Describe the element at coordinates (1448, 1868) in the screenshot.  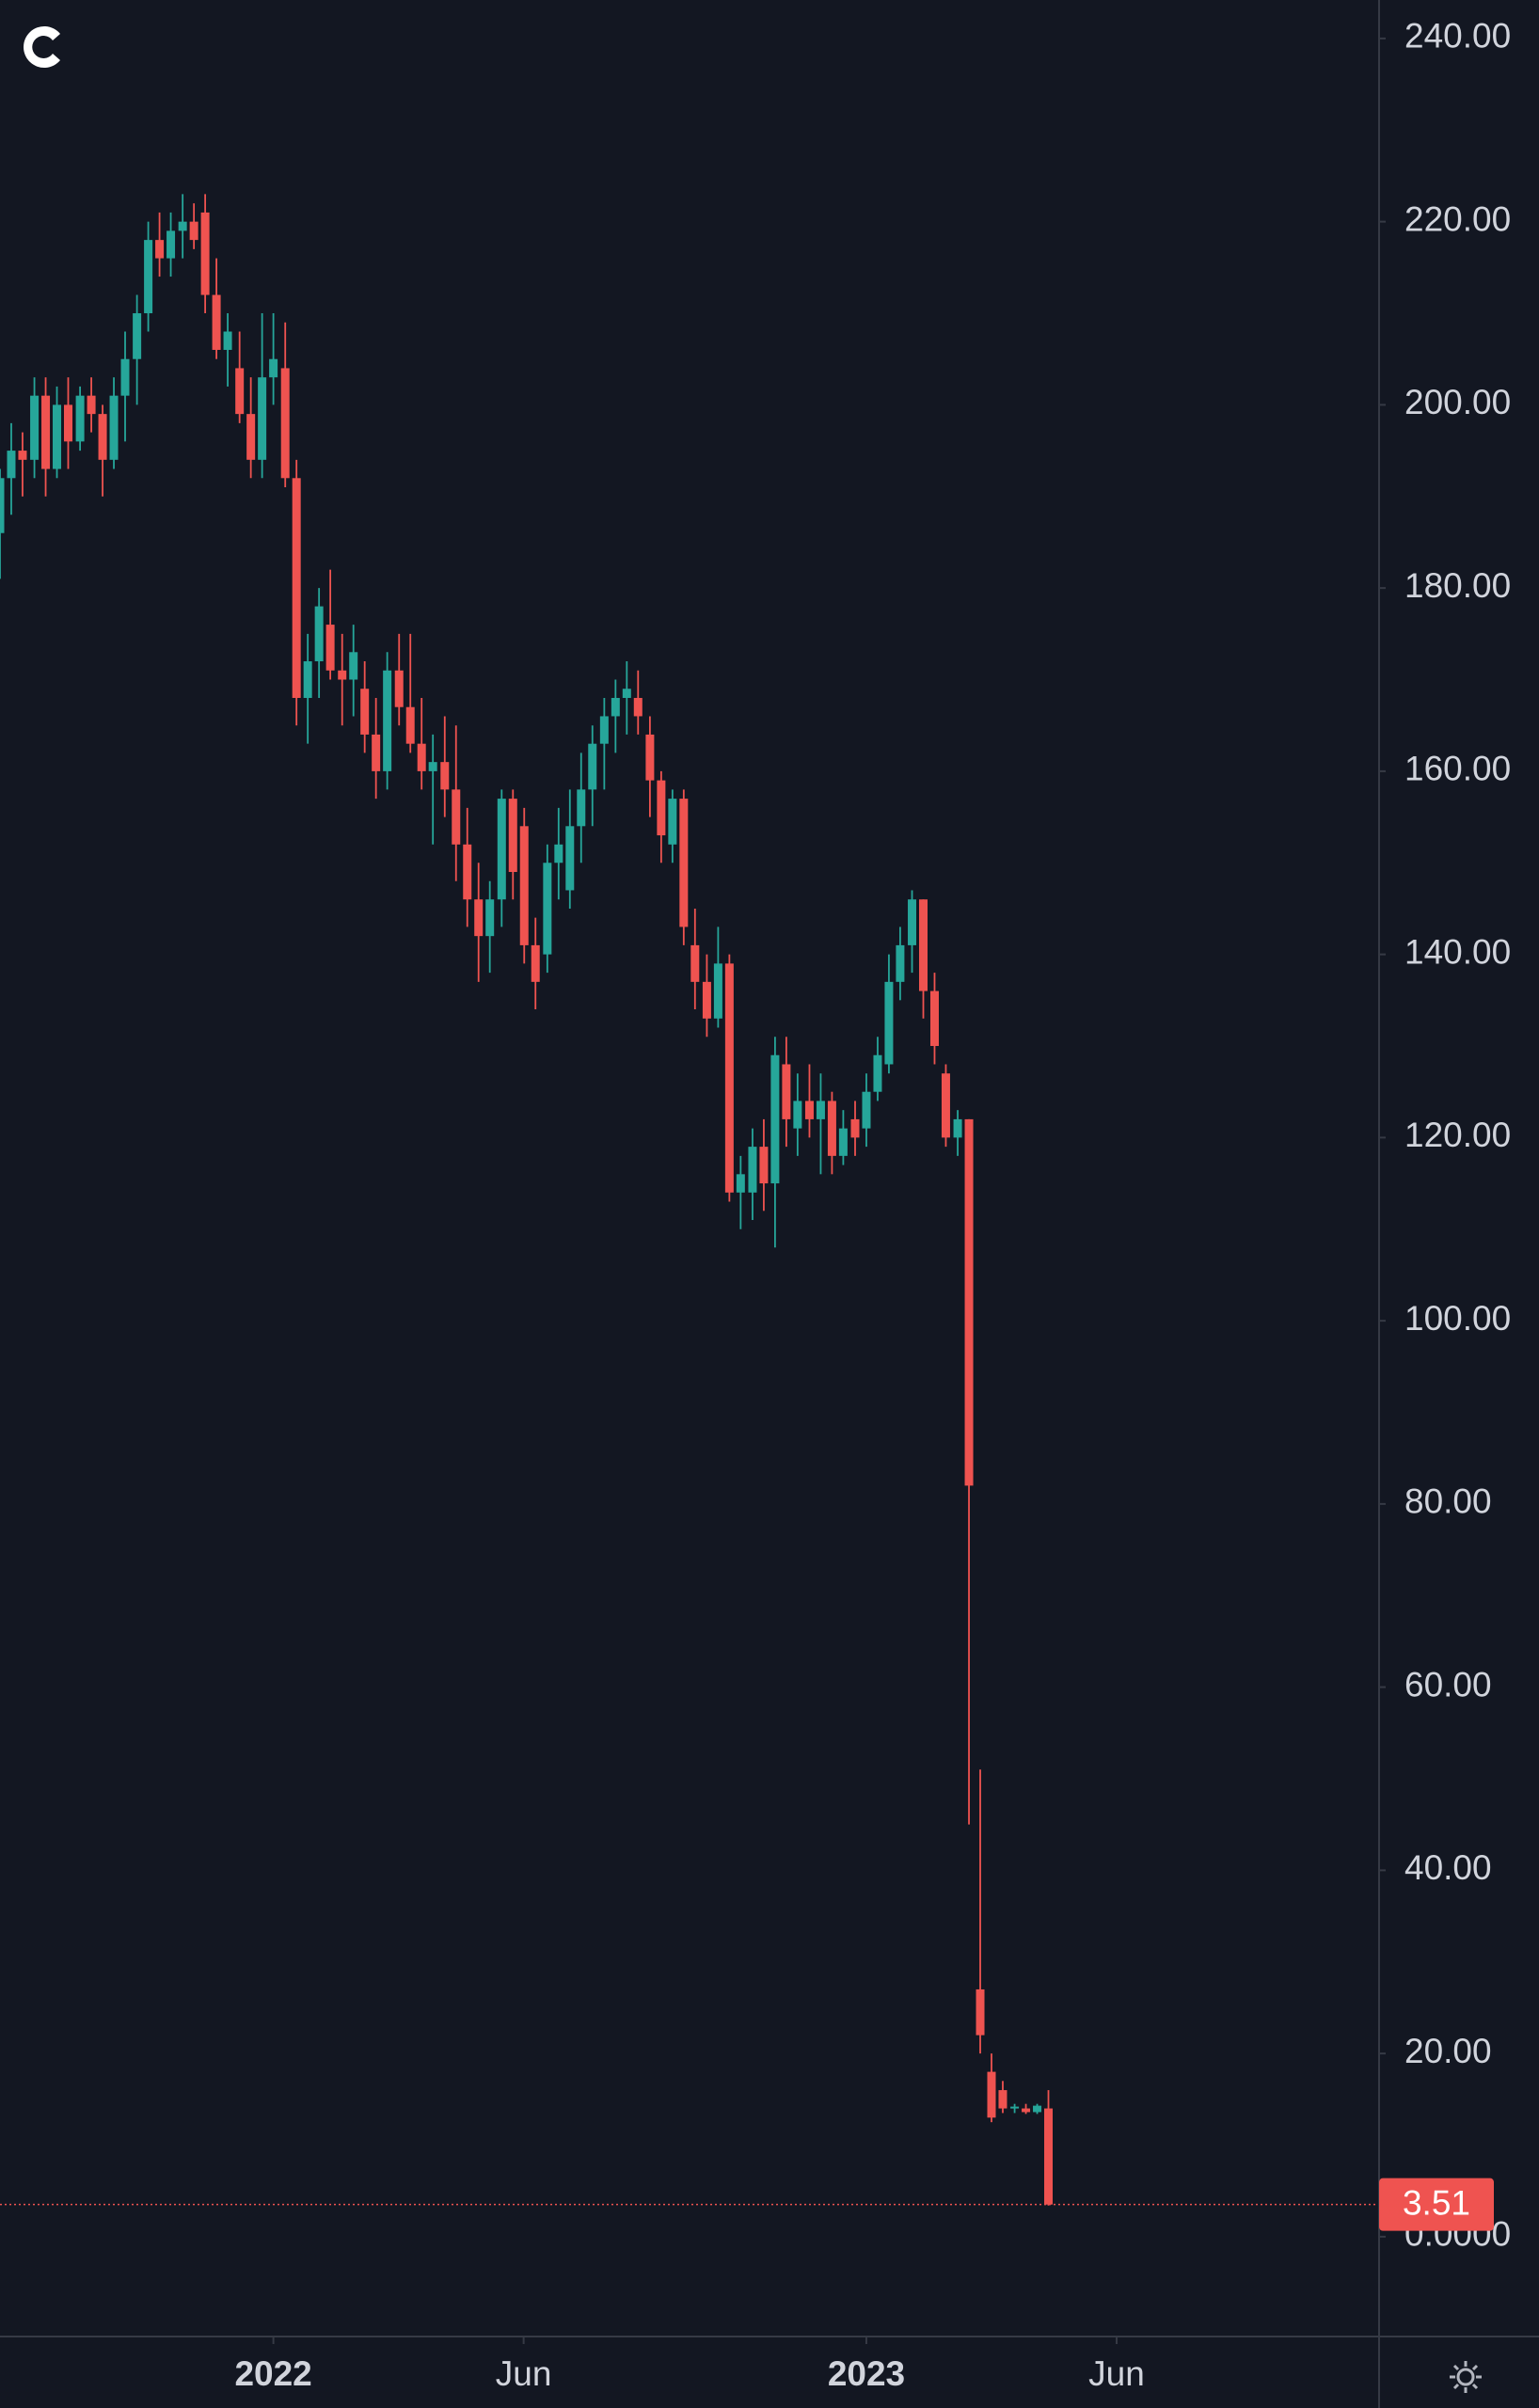
I see `y-tick-label: 40.00` at that location.